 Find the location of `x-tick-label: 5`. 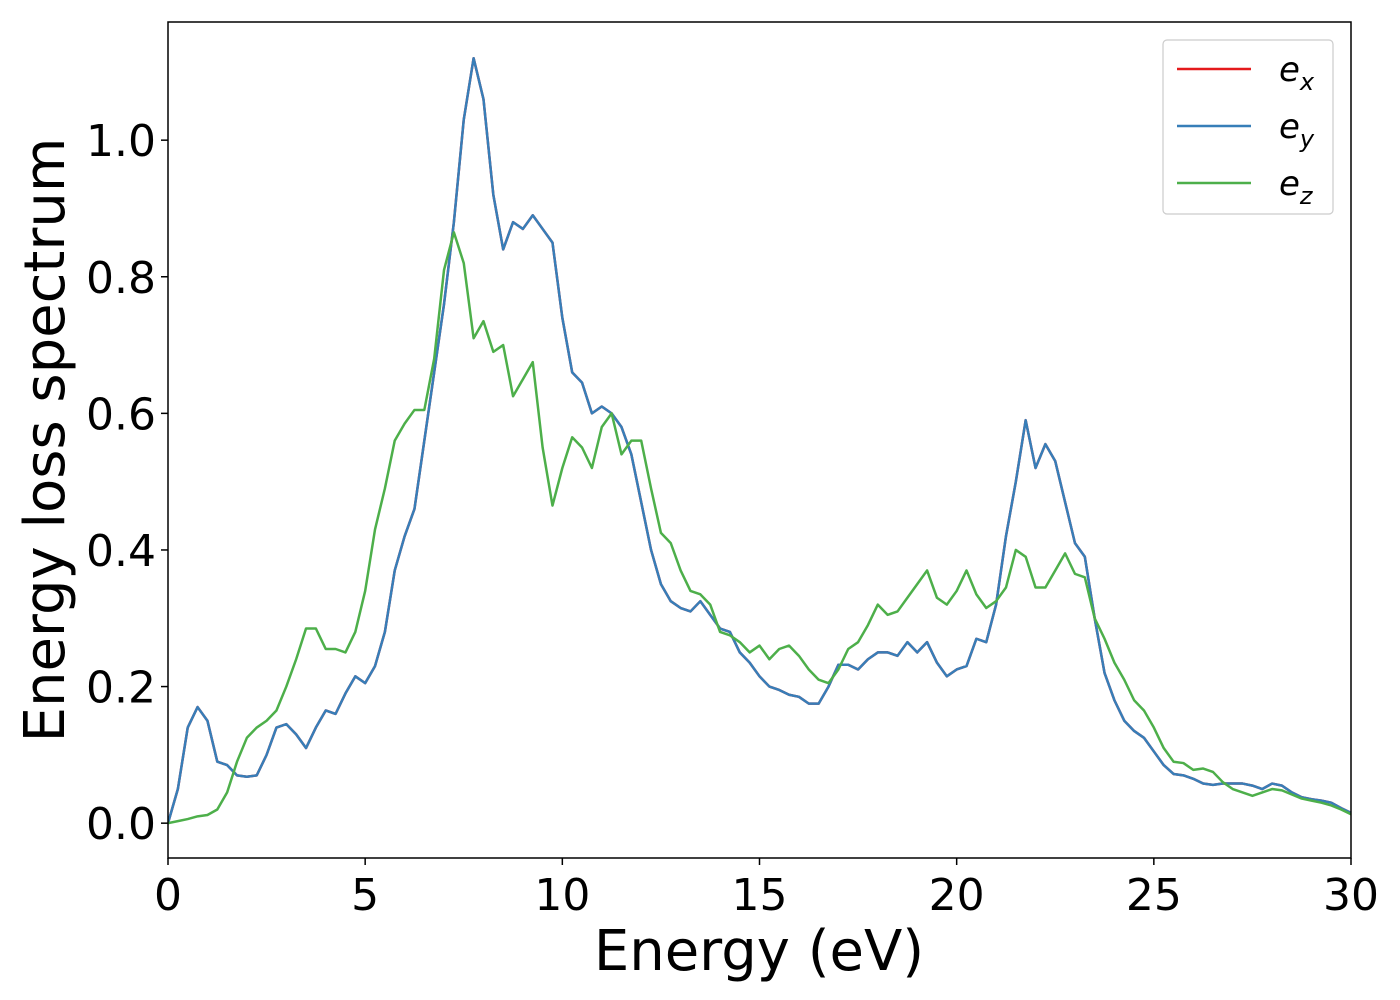

x-tick-label: 5 is located at coordinates (365, 895).